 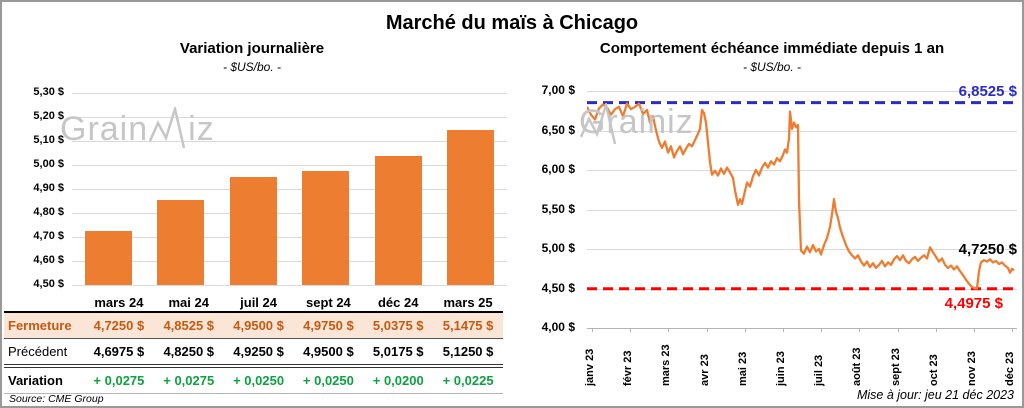 I want to click on table-col-header: mars 25, so click(x=468, y=303).